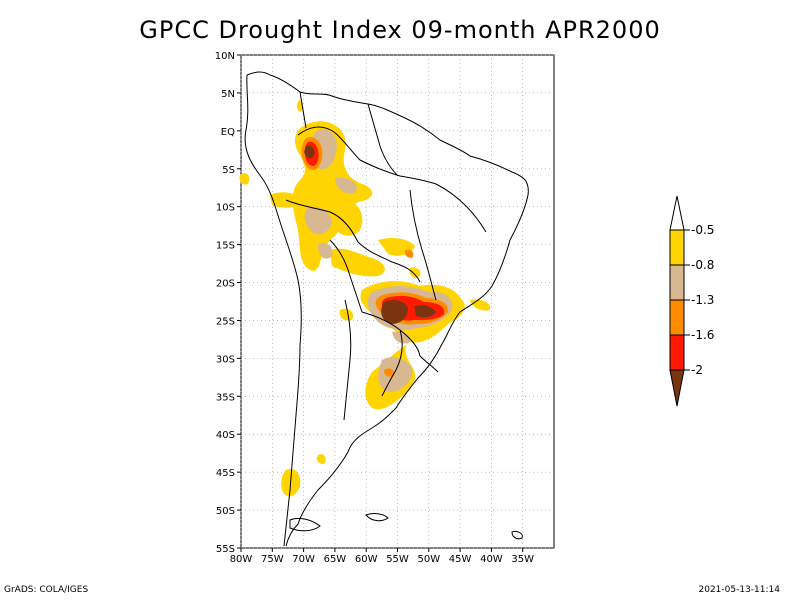 The height and width of the screenshot is (600, 800). I want to click on lat-tick-label: 55S, so click(225, 549).